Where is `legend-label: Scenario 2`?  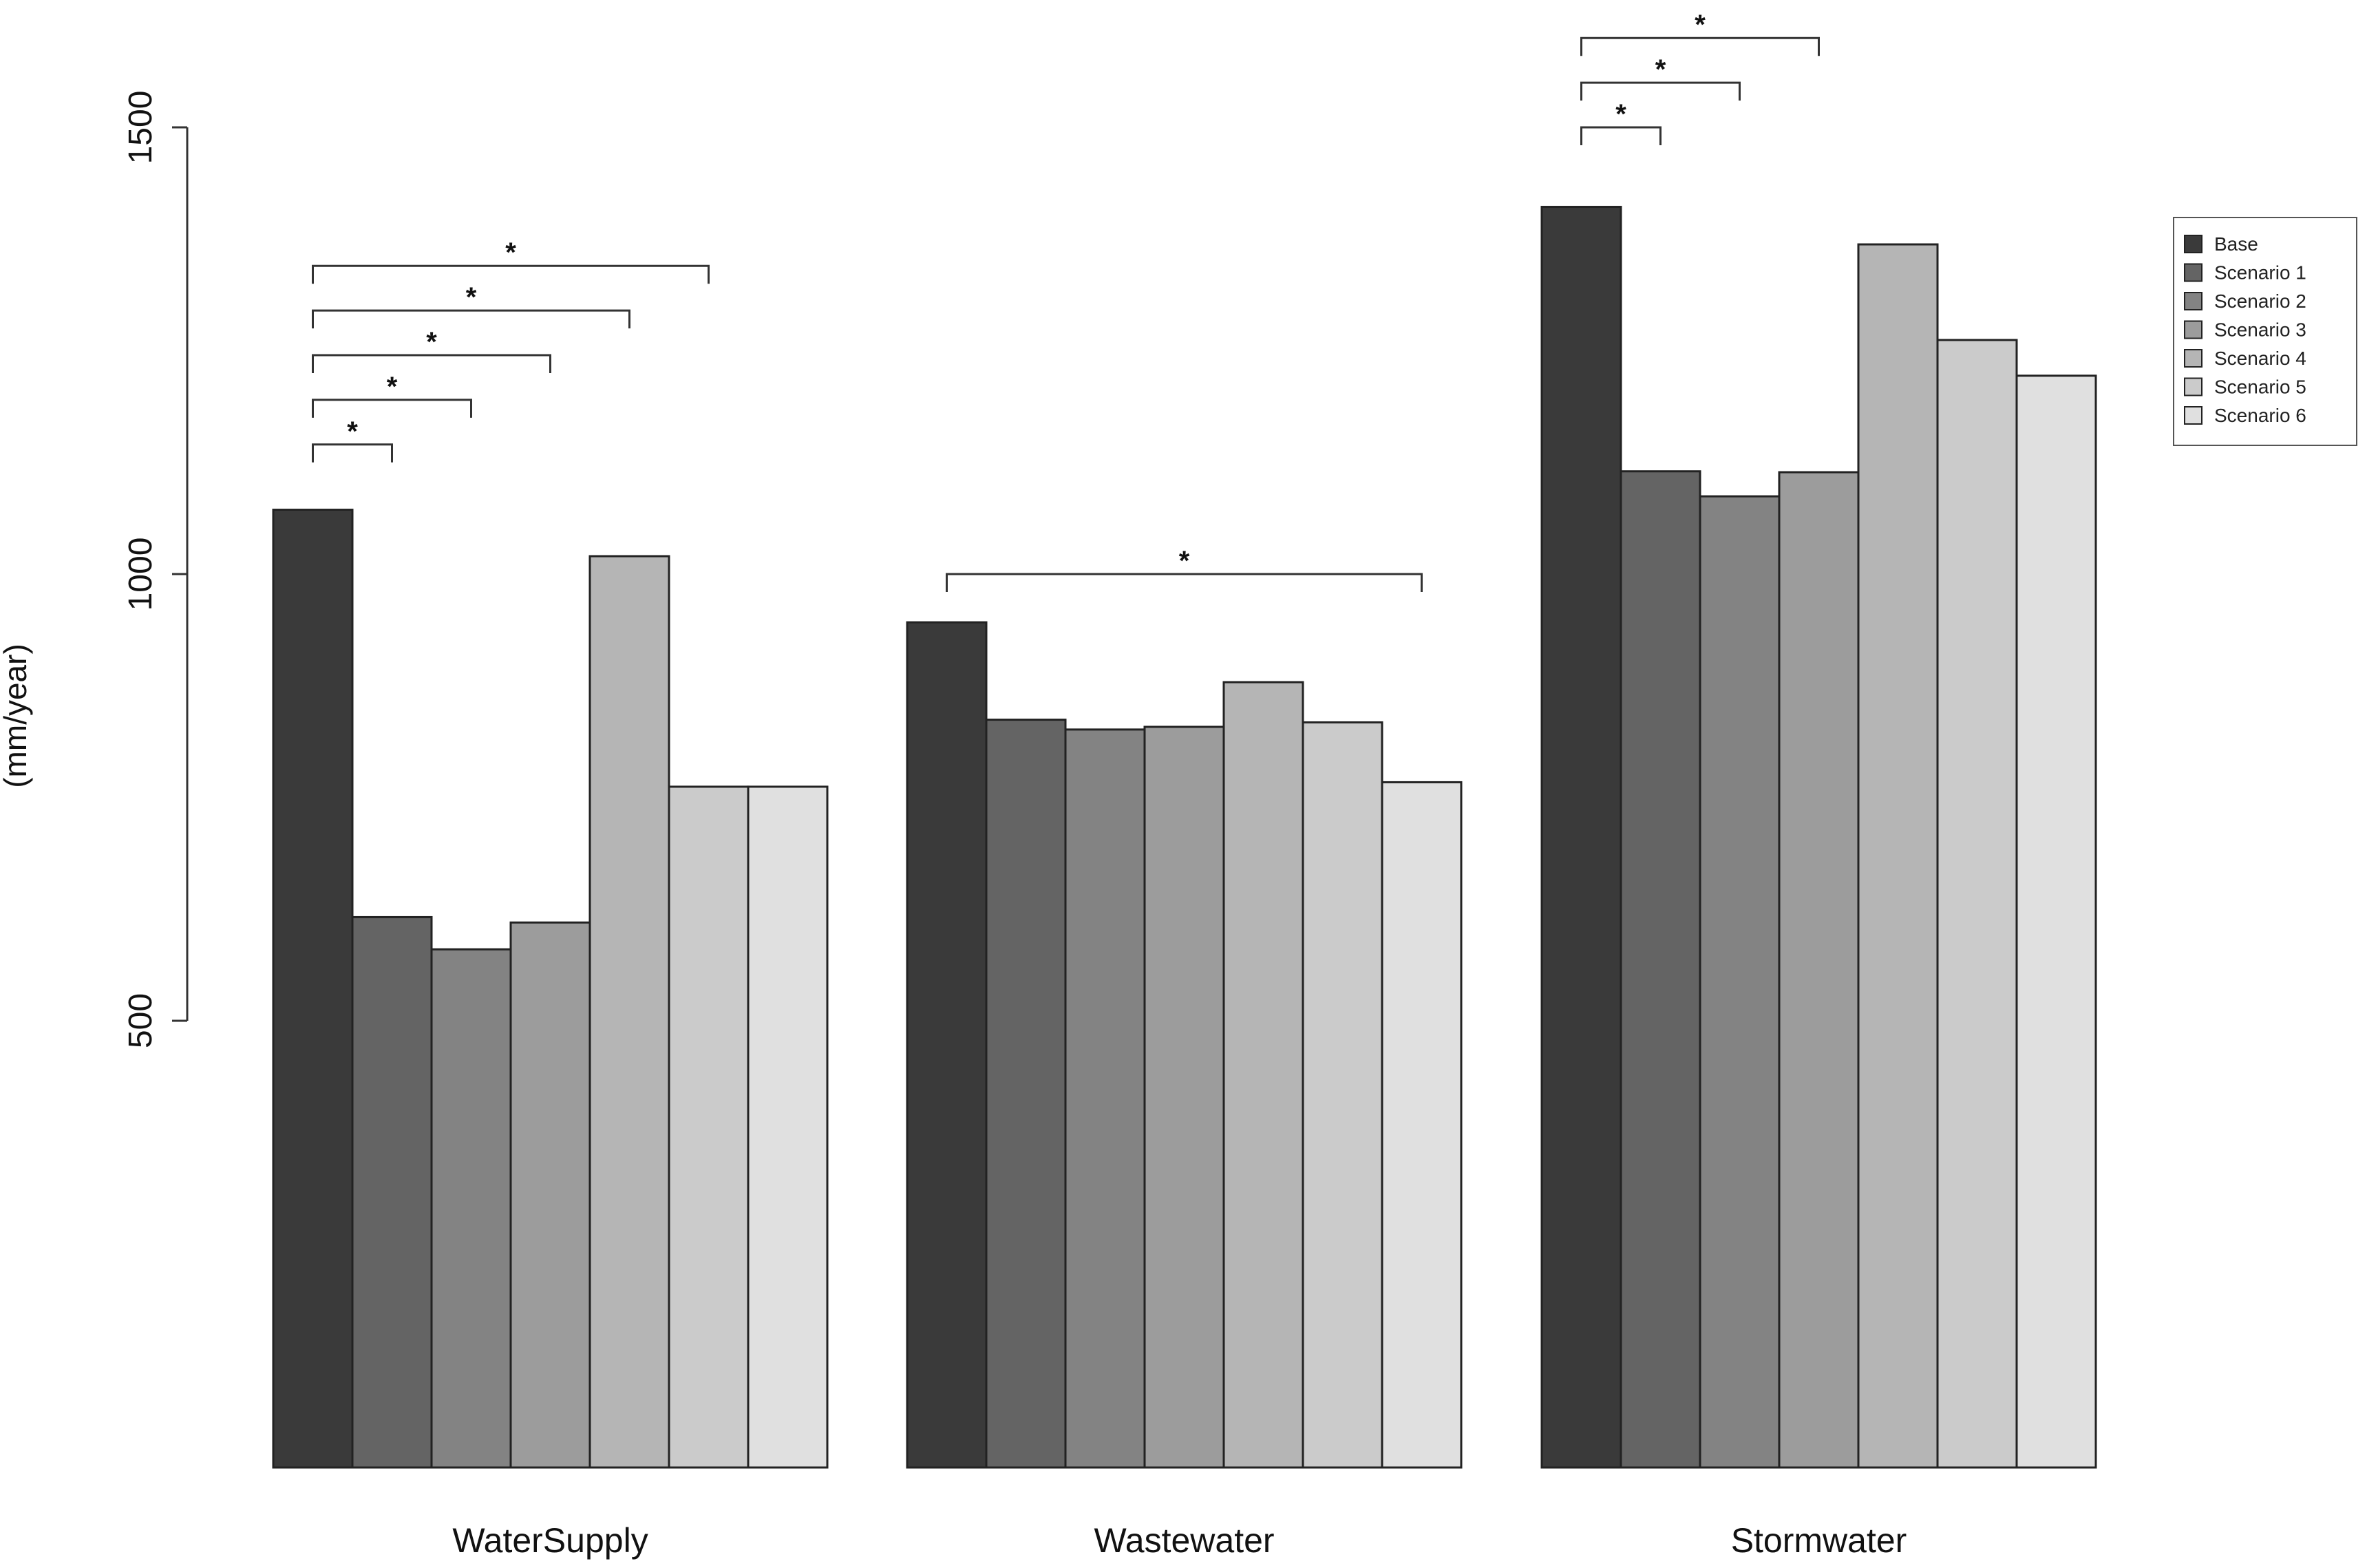 legend-label: Scenario 2 is located at coordinates (2260, 301).